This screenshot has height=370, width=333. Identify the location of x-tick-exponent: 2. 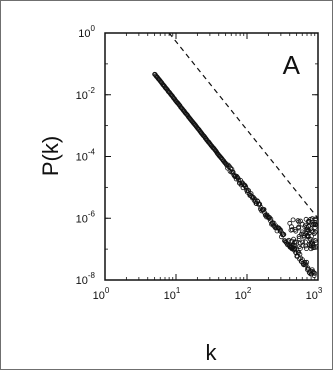
(249, 290).